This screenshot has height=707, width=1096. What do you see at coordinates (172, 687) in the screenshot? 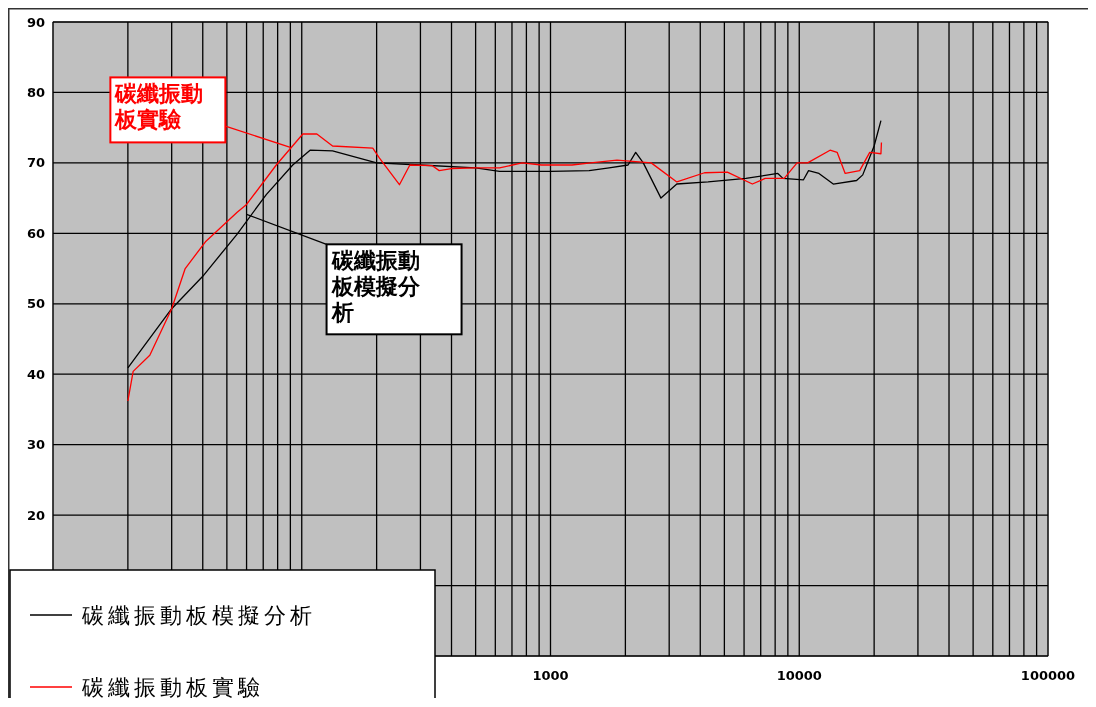
I see `legend-label: 碳纖振動板實驗` at bounding box center [172, 687].